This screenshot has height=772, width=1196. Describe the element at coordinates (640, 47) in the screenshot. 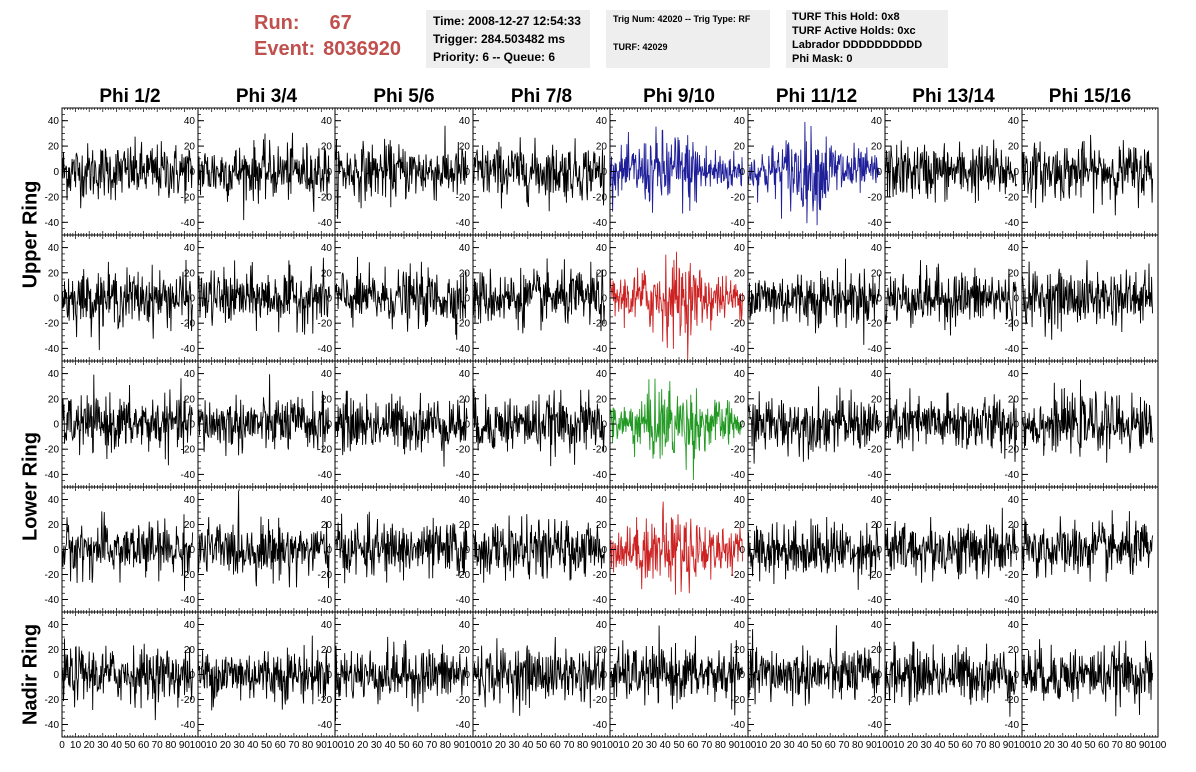

I see `turf-line: TURF: 42029` at that location.